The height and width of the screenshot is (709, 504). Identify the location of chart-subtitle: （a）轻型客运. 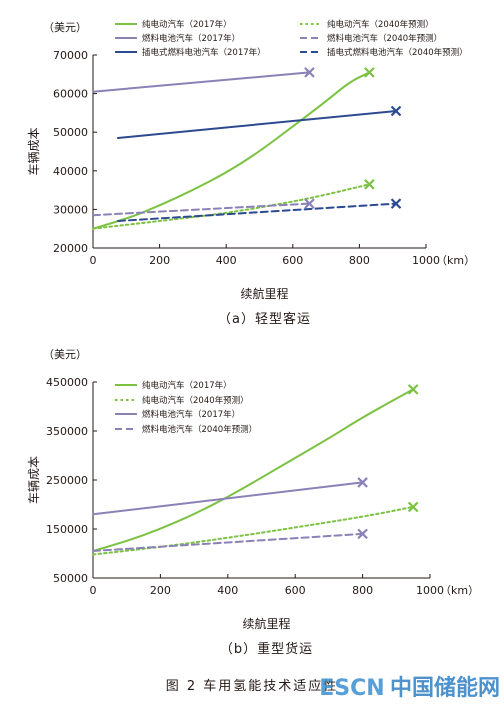
(264, 319).